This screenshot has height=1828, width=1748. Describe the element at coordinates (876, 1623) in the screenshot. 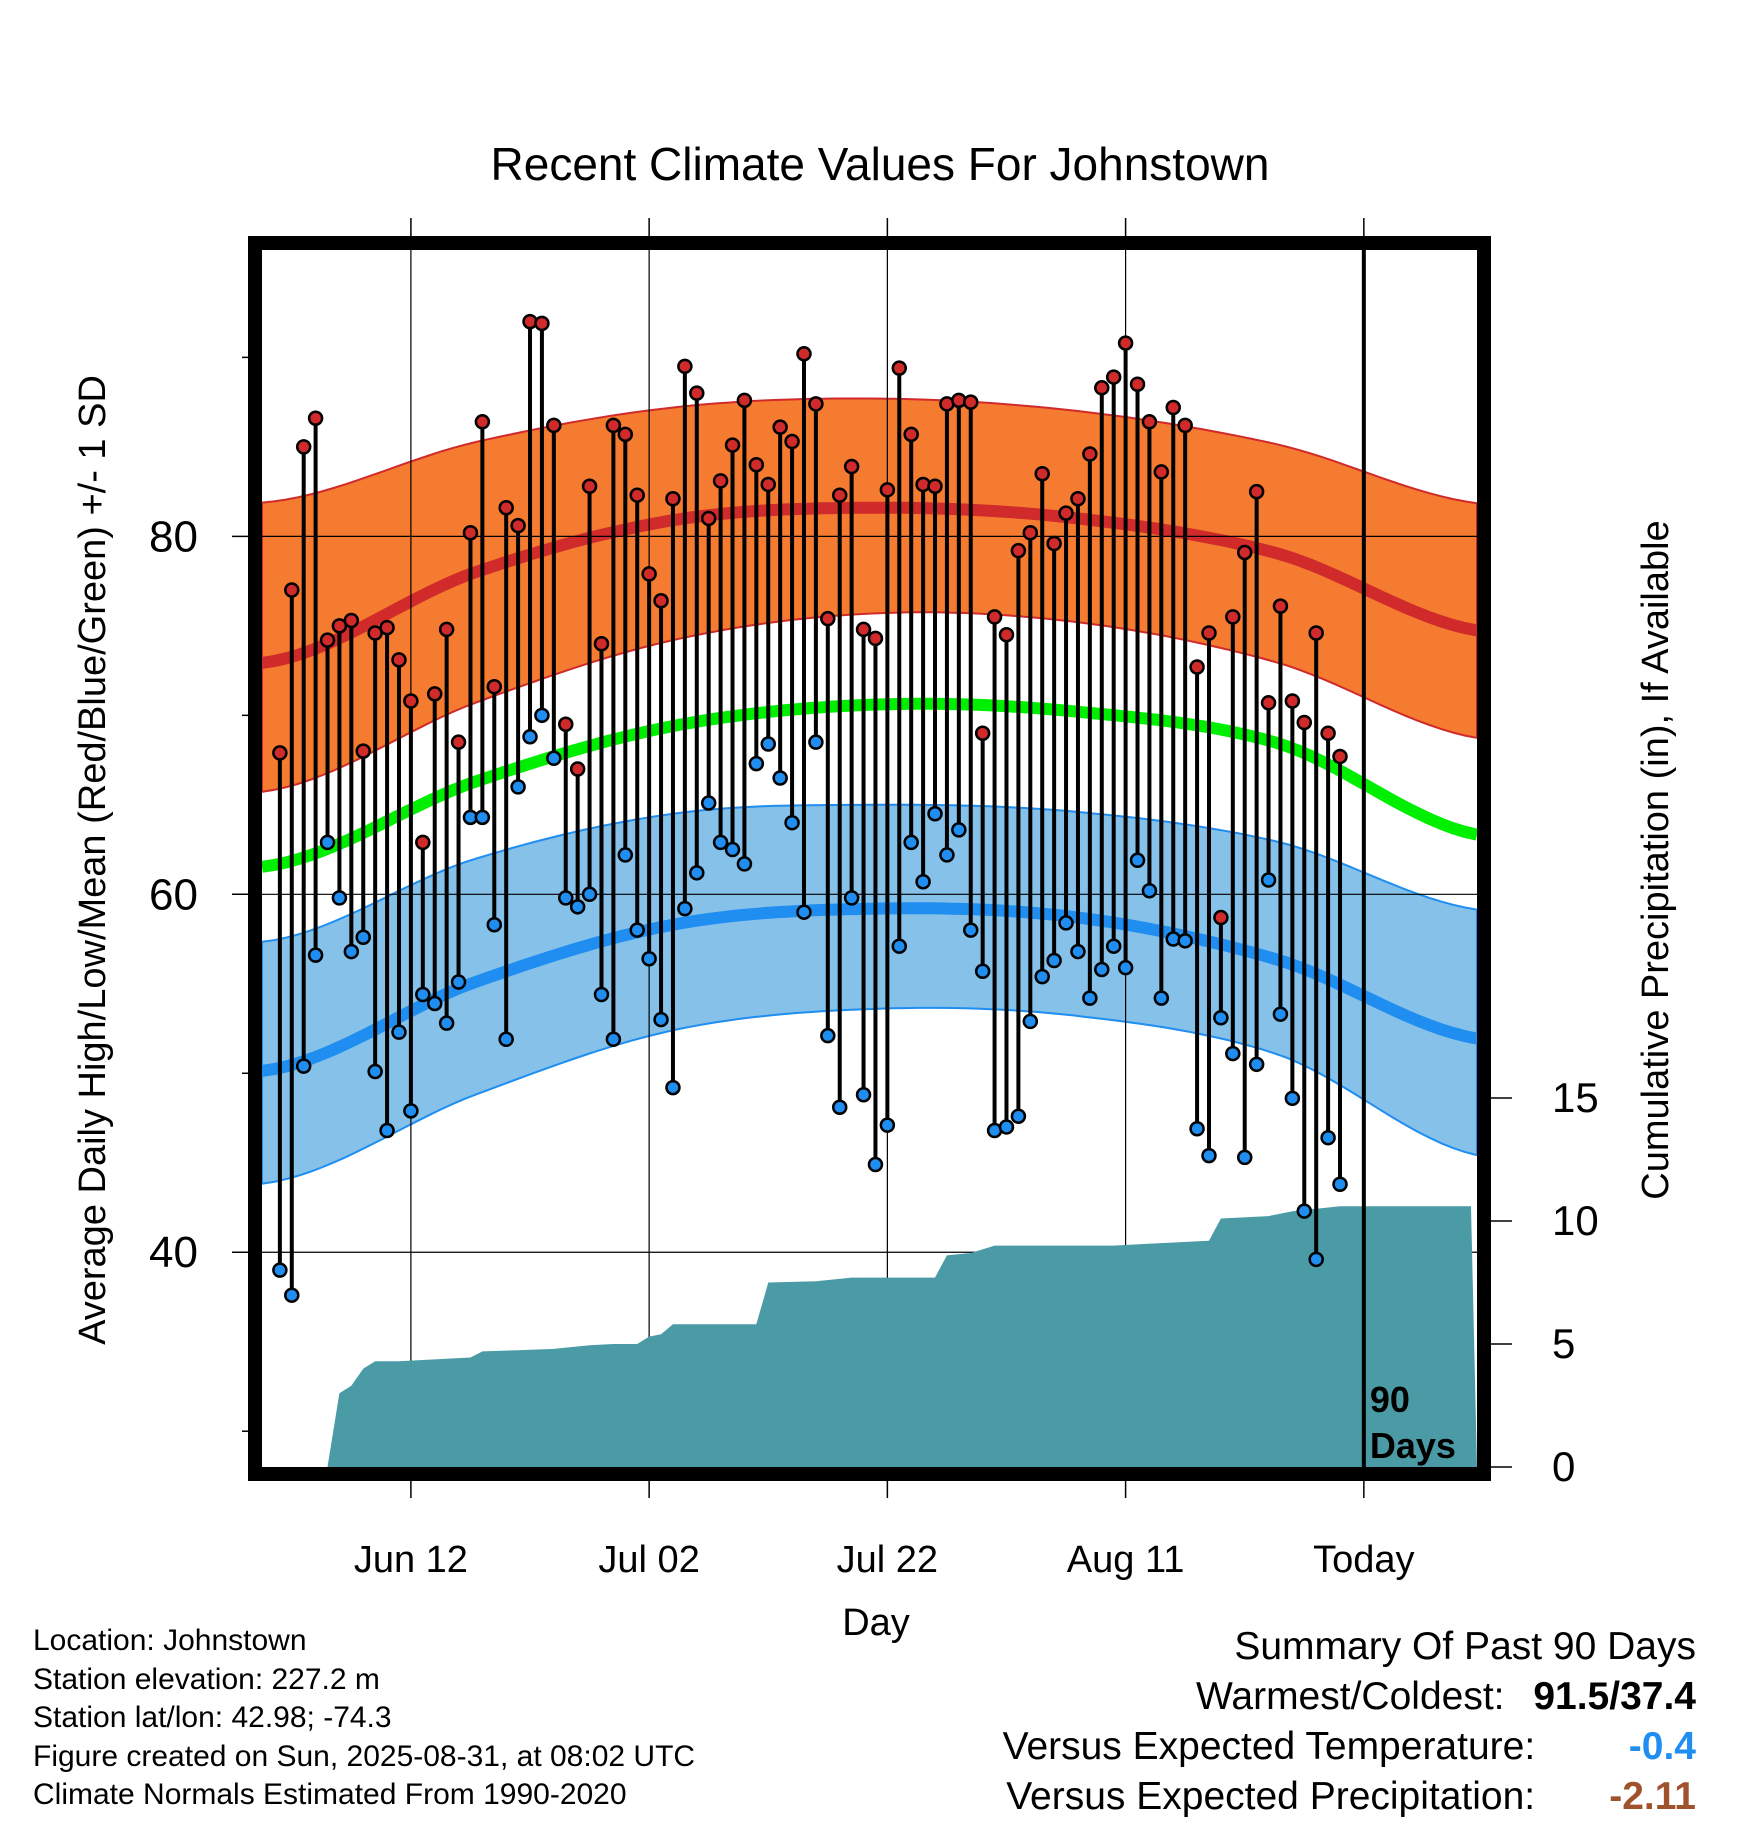

I see `x-axis-label: Day` at that location.